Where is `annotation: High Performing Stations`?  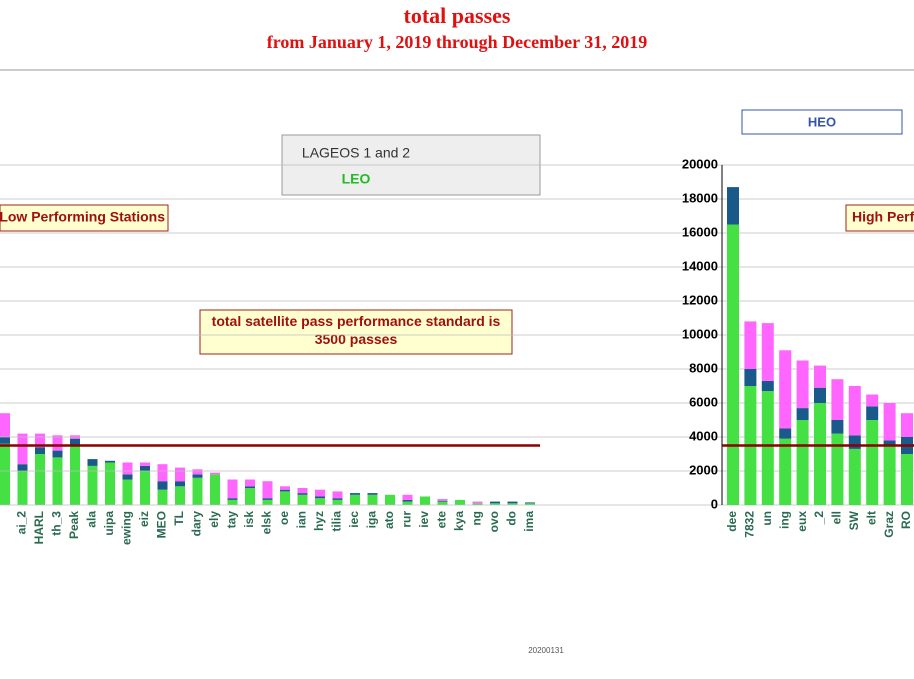
annotation: High Performing Stations is located at coordinates (883, 217).